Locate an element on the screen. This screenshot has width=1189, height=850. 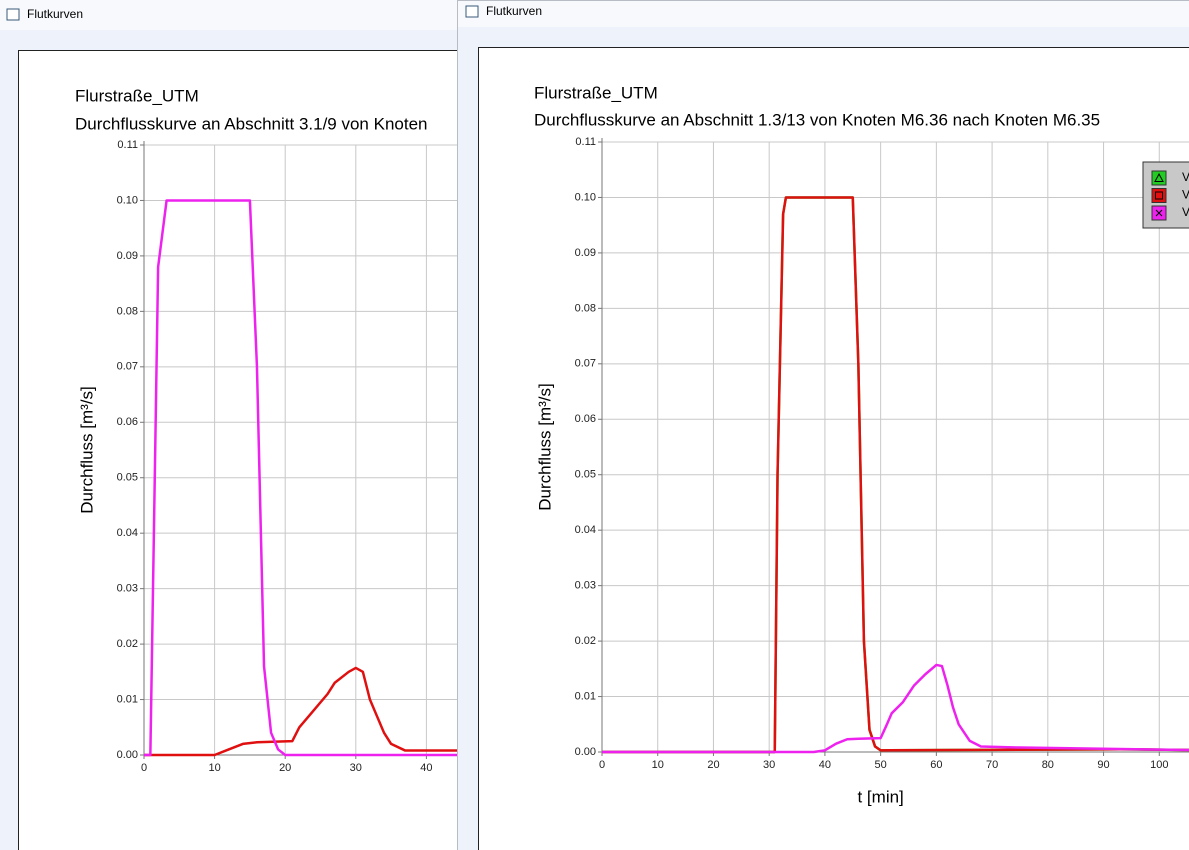
x-tick-label: 50 is located at coordinates (881, 765).